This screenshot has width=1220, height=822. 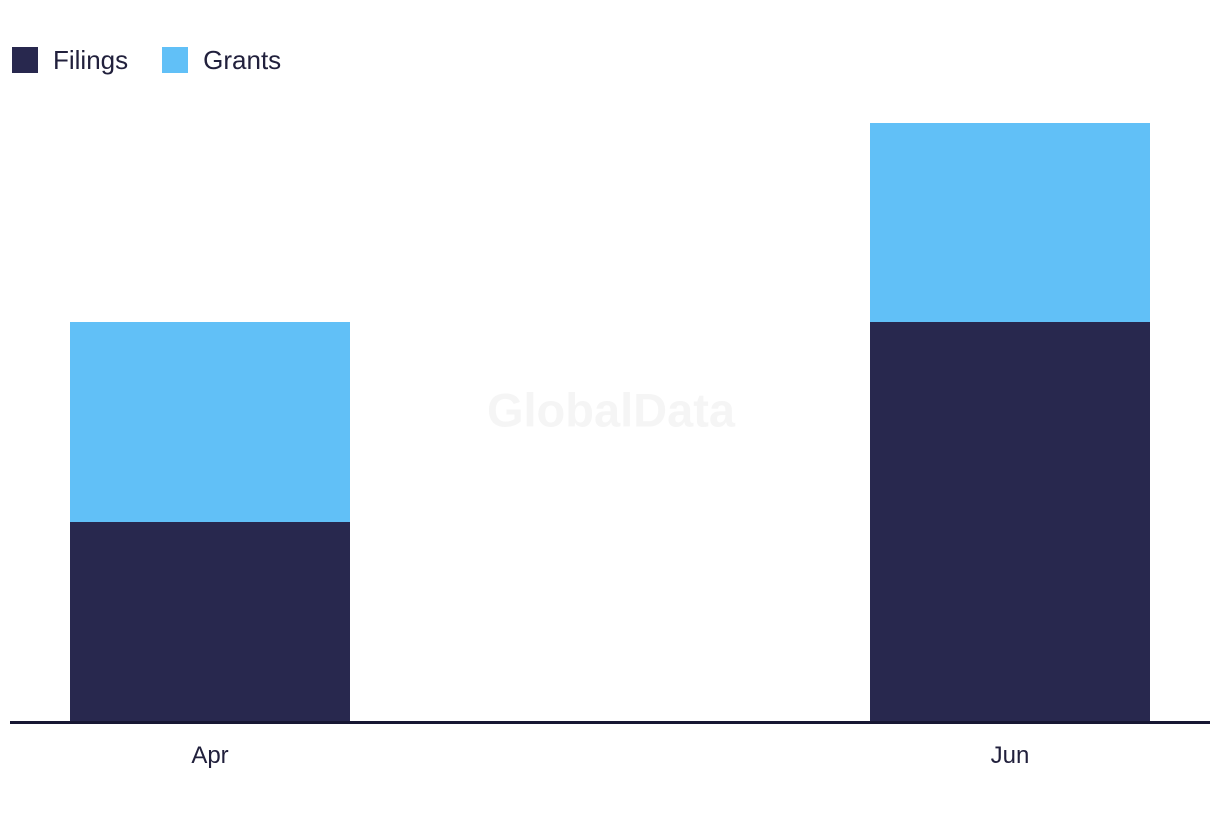 What do you see at coordinates (1010, 223) in the screenshot?
I see `bar-segment-jun-grants` at bounding box center [1010, 223].